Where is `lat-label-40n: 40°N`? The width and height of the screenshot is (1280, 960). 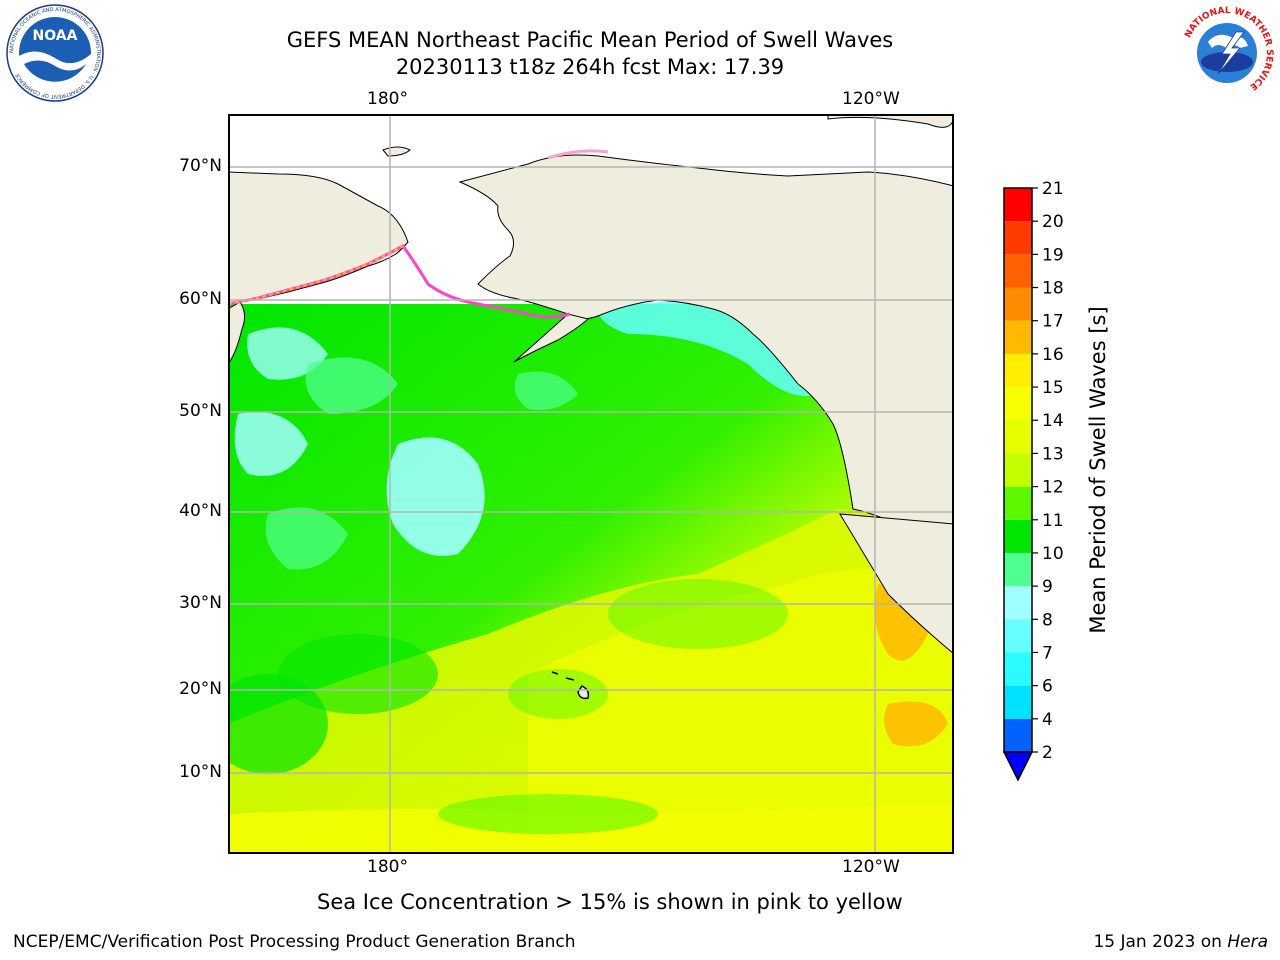 lat-label-40n: 40°N is located at coordinates (200, 511).